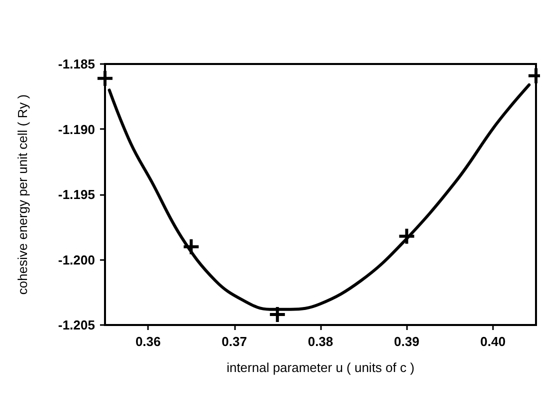 This screenshot has width=548, height=406. I want to click on y-tick-label: -1.200, so click(76, 260).